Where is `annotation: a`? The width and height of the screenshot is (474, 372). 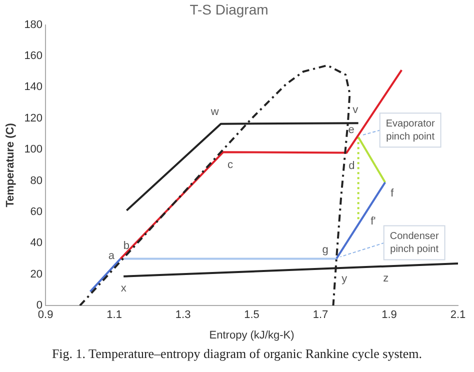
annotation: a is located at coordinates (112, 256).